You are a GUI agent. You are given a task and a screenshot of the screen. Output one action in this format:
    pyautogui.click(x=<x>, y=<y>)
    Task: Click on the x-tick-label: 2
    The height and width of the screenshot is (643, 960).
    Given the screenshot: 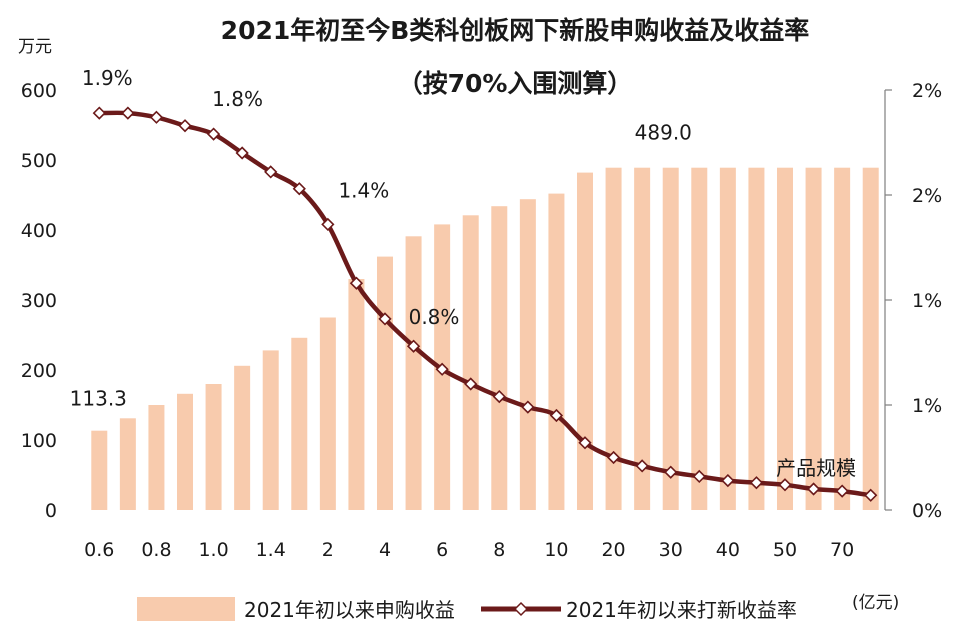 What is the action you would take?
    pyautogui.click(x=328, y=550)
    